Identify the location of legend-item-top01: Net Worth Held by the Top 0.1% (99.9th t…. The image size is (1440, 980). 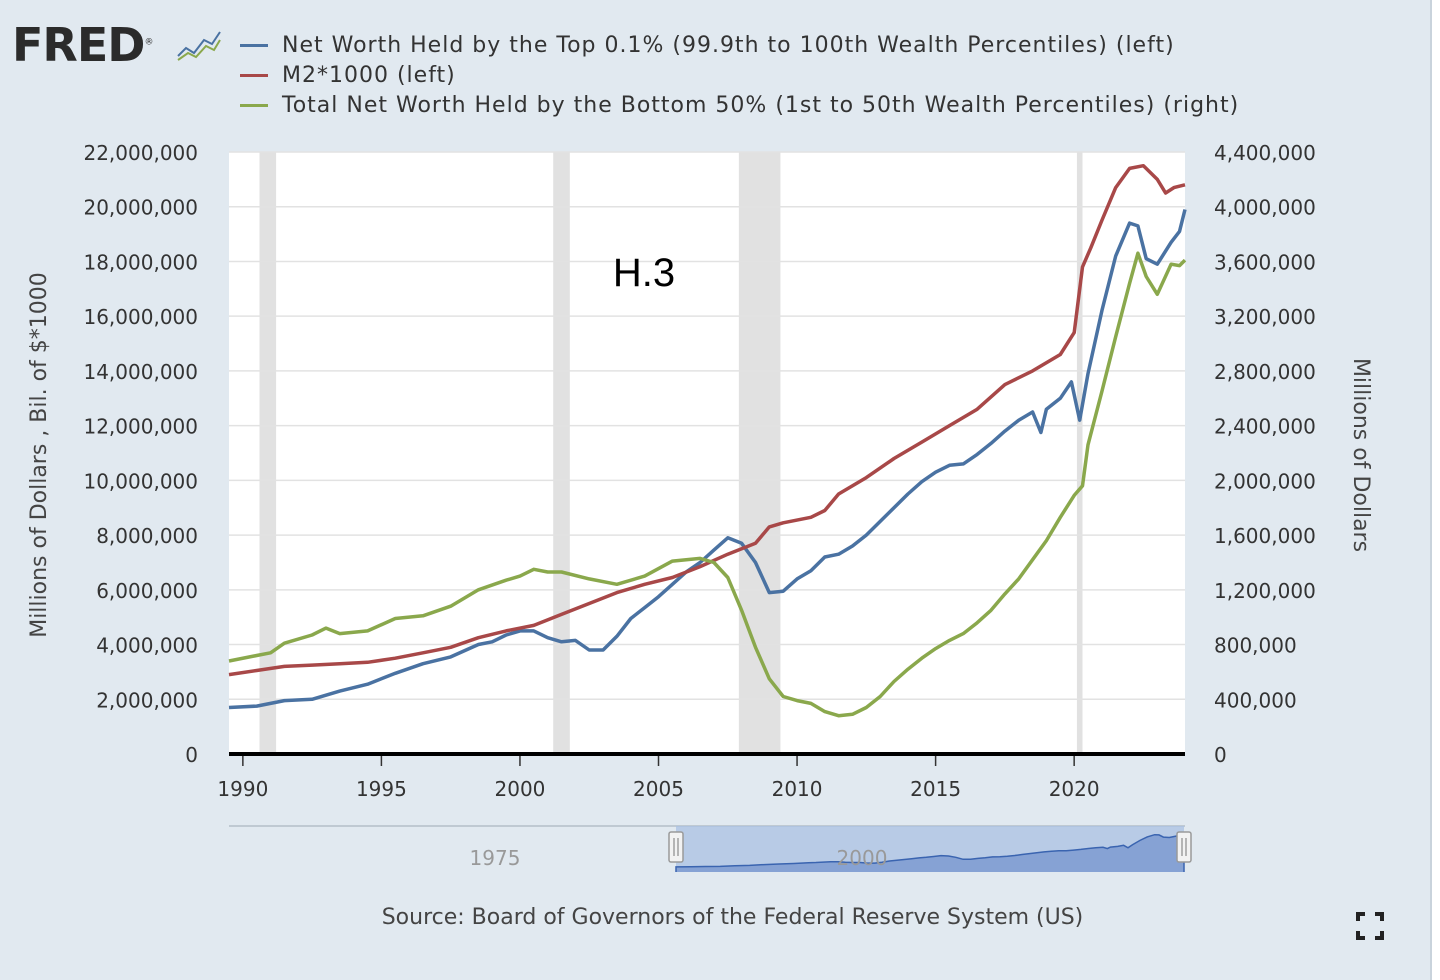
(707, 45).